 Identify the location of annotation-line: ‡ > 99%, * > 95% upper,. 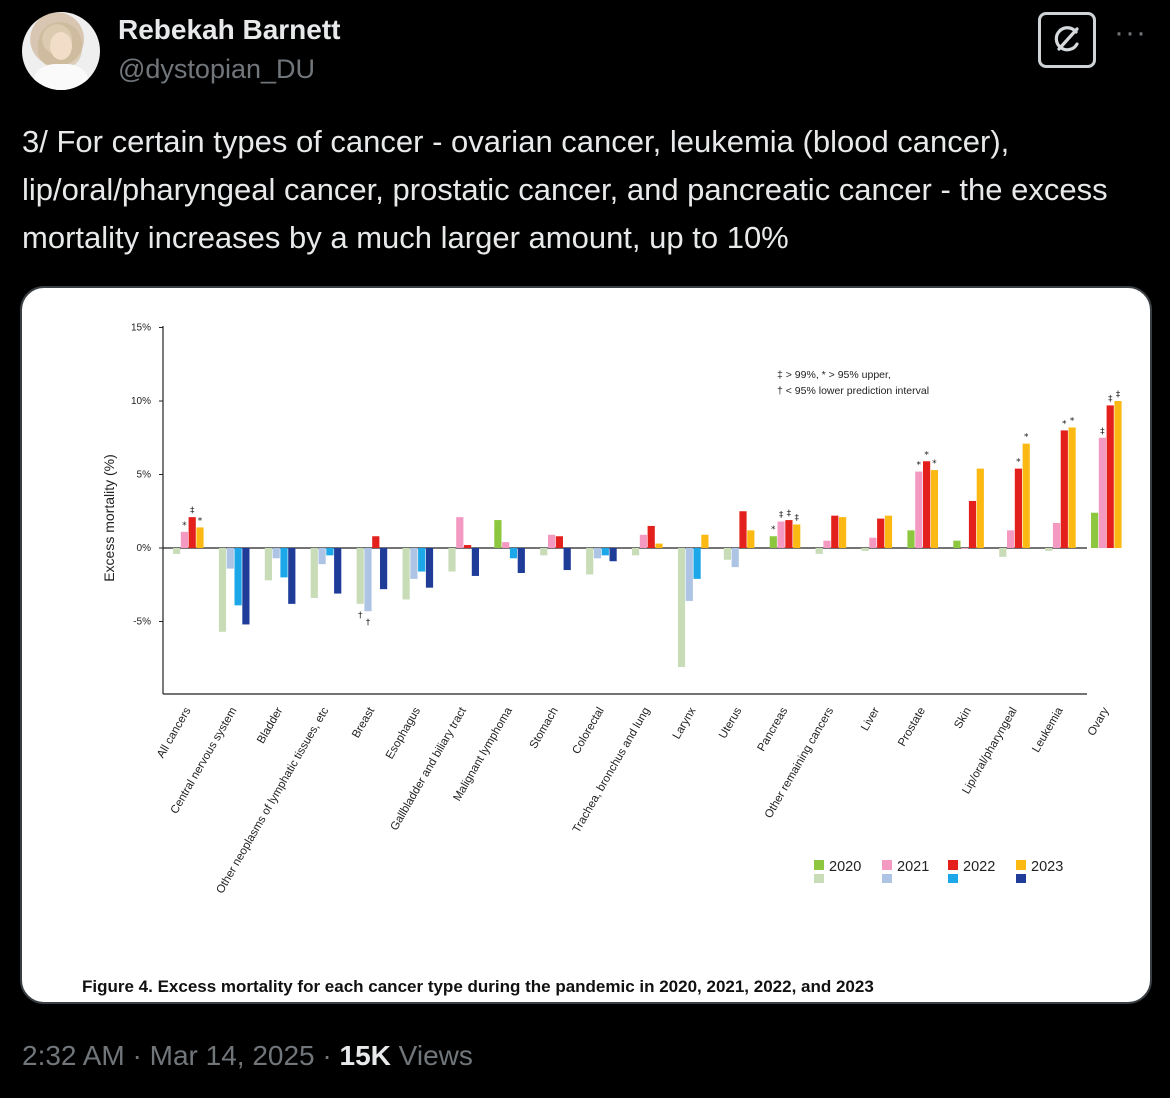
(834, 375).